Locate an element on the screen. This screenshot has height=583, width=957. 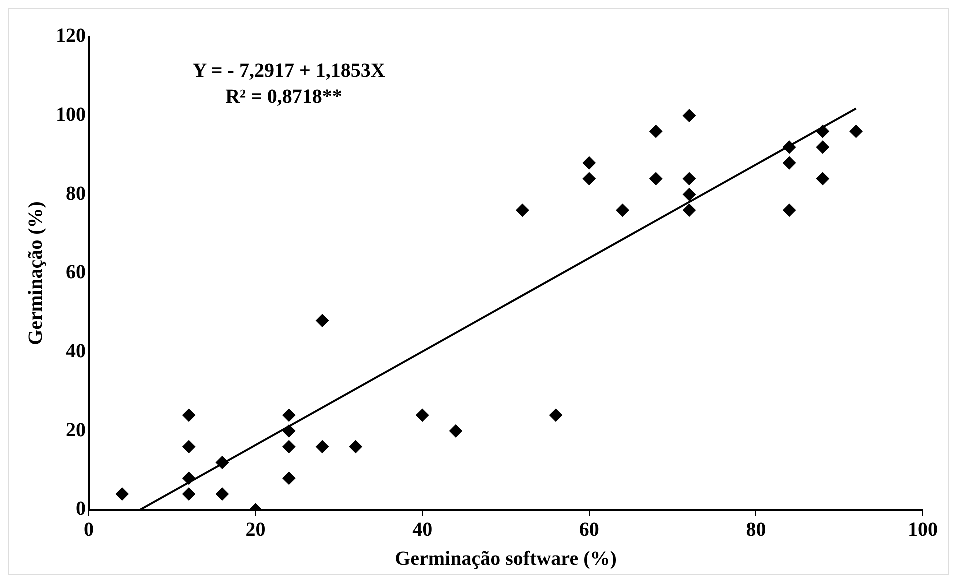
x-tick-label: 80 is located at coordinates (756, 530).